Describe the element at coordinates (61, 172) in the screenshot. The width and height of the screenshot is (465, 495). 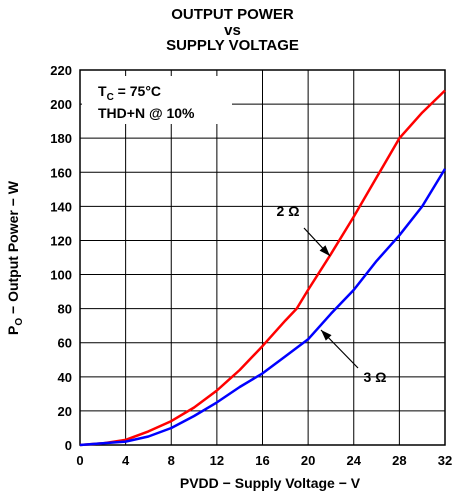
I see `y-tick-label: 160` at that location.